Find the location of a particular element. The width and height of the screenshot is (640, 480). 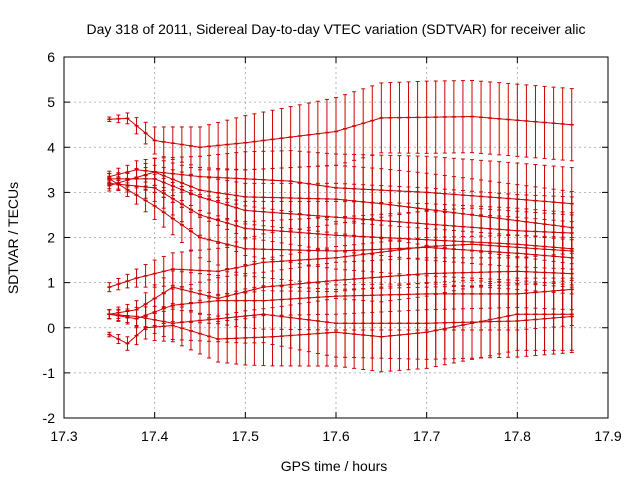

x-tick-label: 17.4 is located at coordinates (154, 436).